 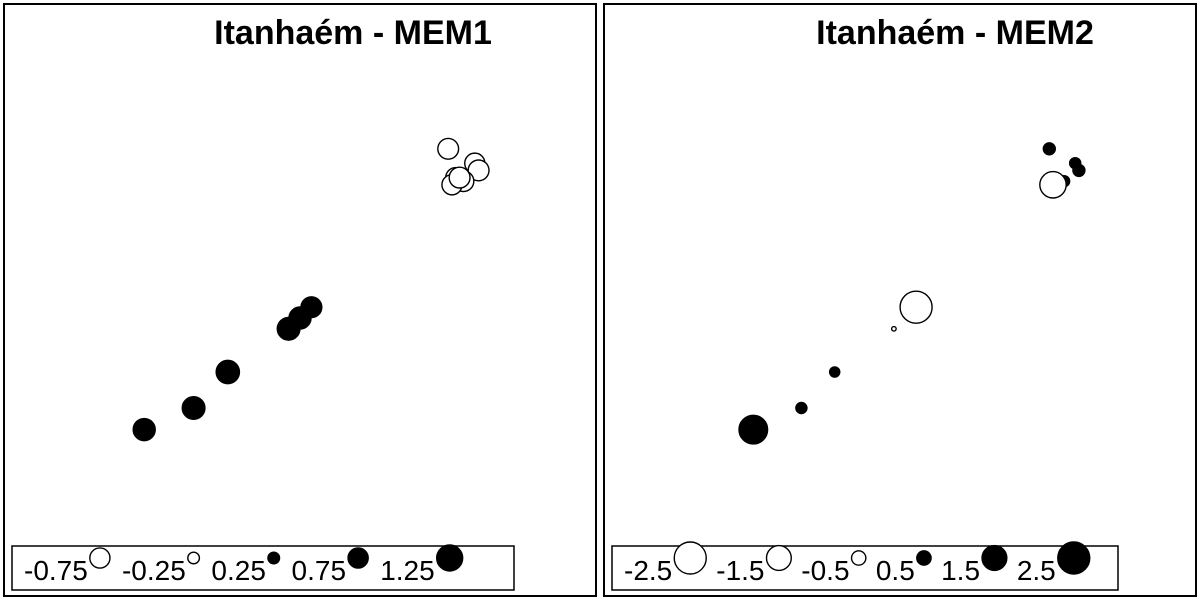 I want to click on legend-label: 1.25, so click(x=407, y=570).